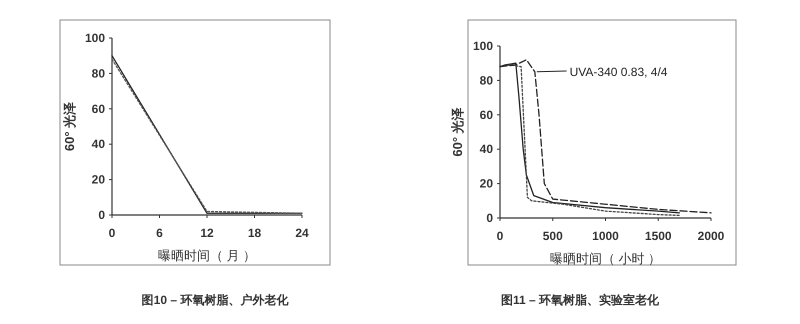 This screenshot has width=800, height=324. I want to click on x-axis-title: 曝晒时间（ 小时 ）, so click(606, 258).